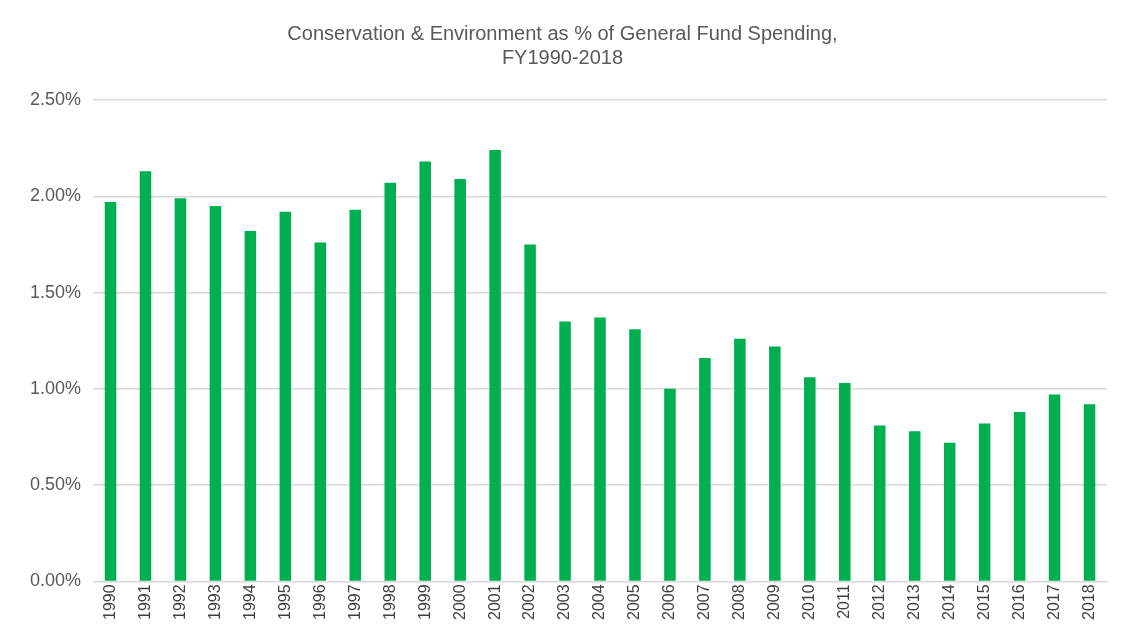  What do you see at coordinates (1018, 602) in the screenshot?
I see `x-tick-label: 2016` at bounding box center [1018, 602].